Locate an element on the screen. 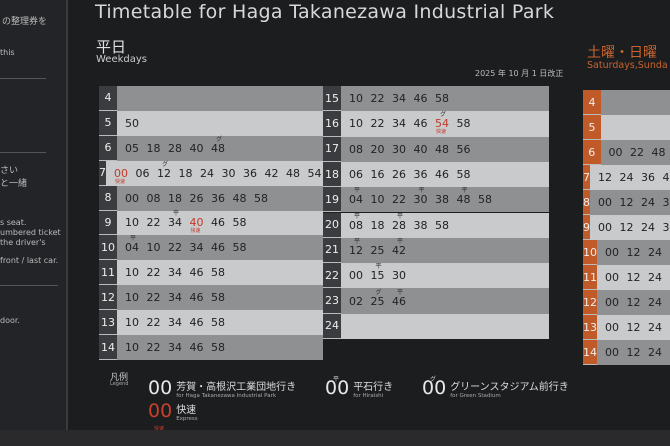 Image resolution: width=670 pixels, height=446 pixels. divider is located at coordinates (29, 285).